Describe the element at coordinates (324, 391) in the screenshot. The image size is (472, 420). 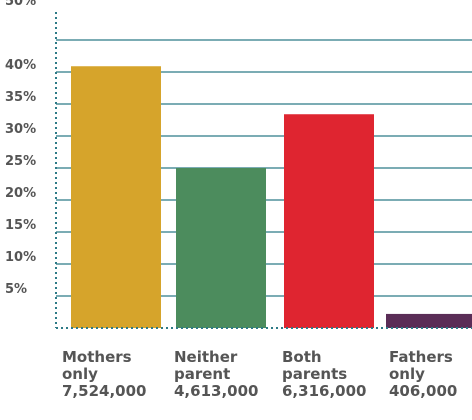
I see `category-count: 6,316,000` at that location.